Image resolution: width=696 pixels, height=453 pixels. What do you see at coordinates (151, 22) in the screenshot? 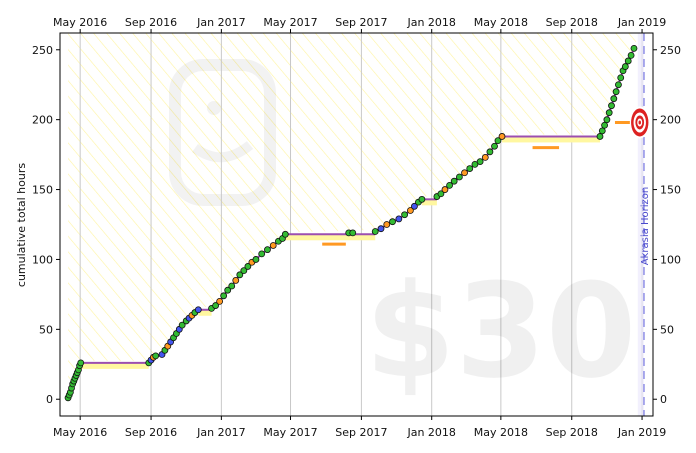
I see `x-tick-label-top-1: Sep 2016` at bounding box center [151, 22].